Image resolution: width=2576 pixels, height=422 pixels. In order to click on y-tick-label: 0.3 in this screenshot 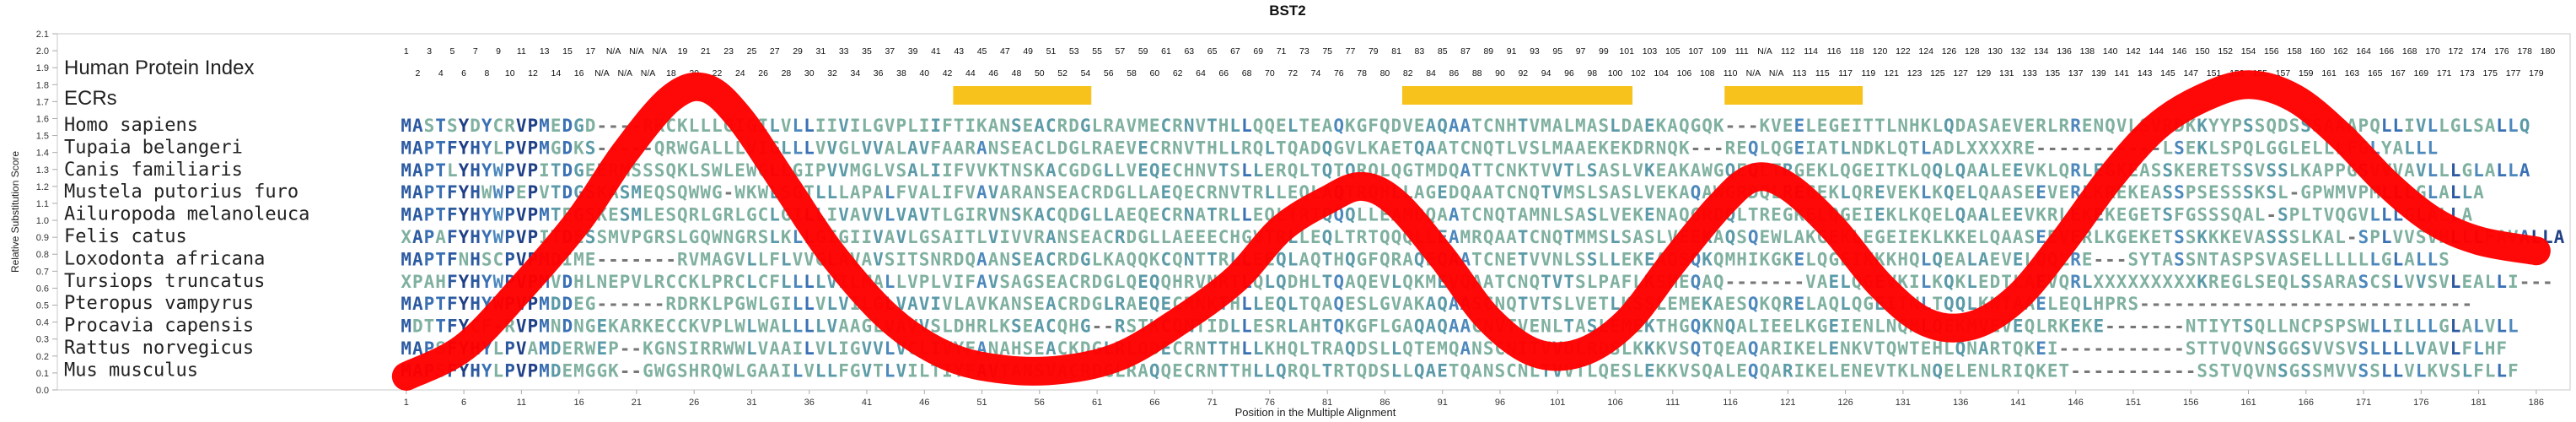, I will do `click(42, 340)`.